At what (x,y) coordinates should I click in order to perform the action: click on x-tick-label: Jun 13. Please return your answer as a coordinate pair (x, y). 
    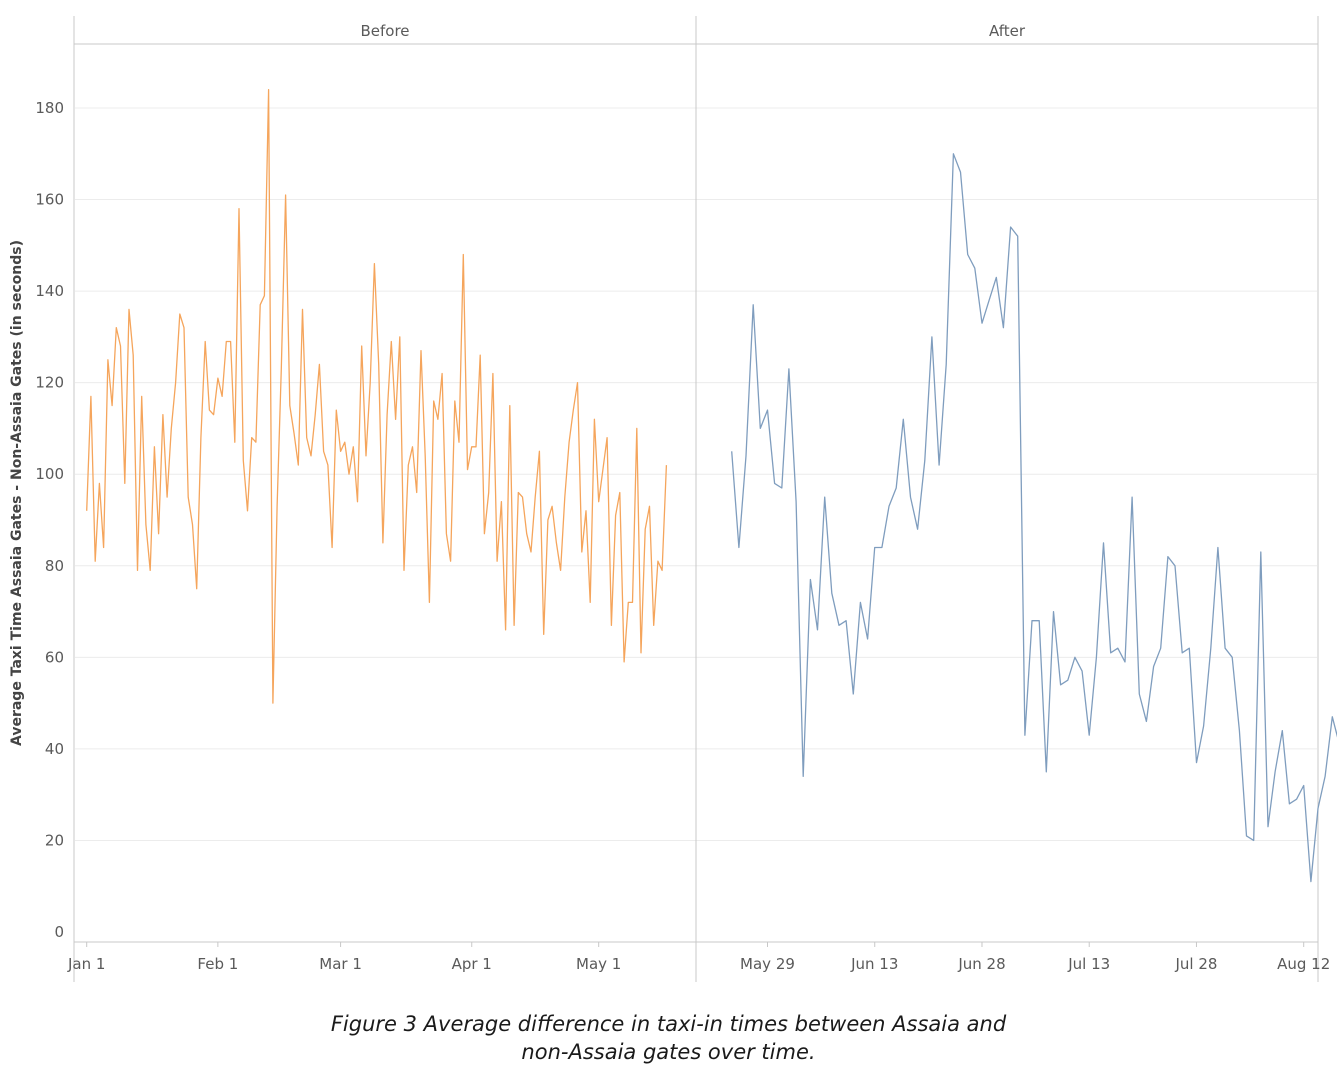
    Looking at the image, I should click on (874, 964).